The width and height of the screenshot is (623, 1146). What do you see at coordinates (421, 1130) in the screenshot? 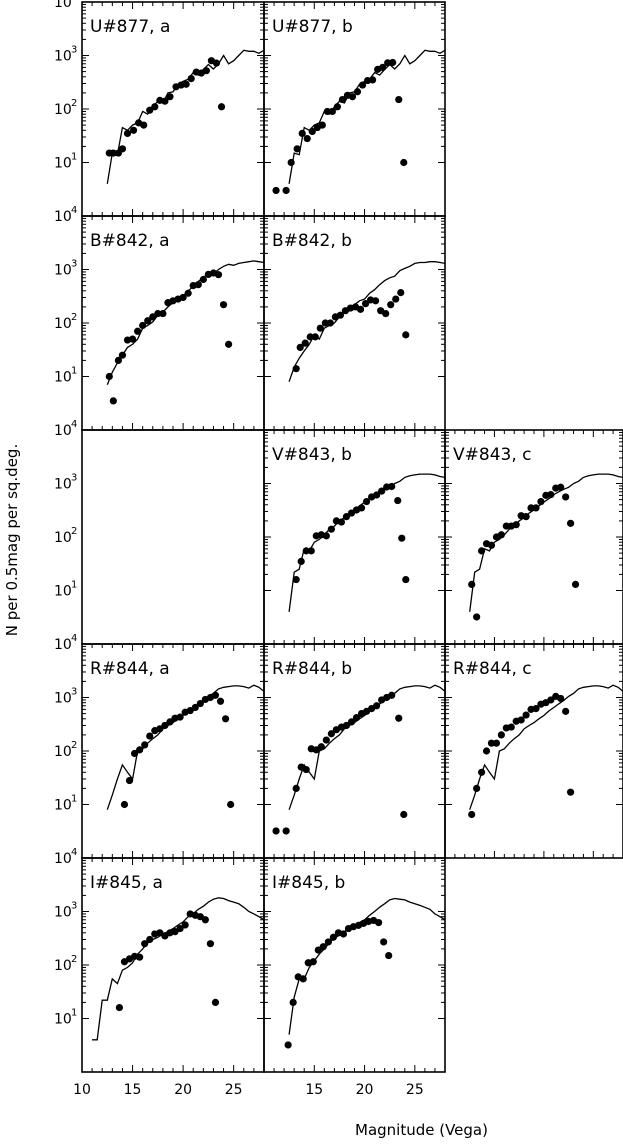
I see `x-axis-label: Magnitude (Vega)` at bounding box center [421, 1130].